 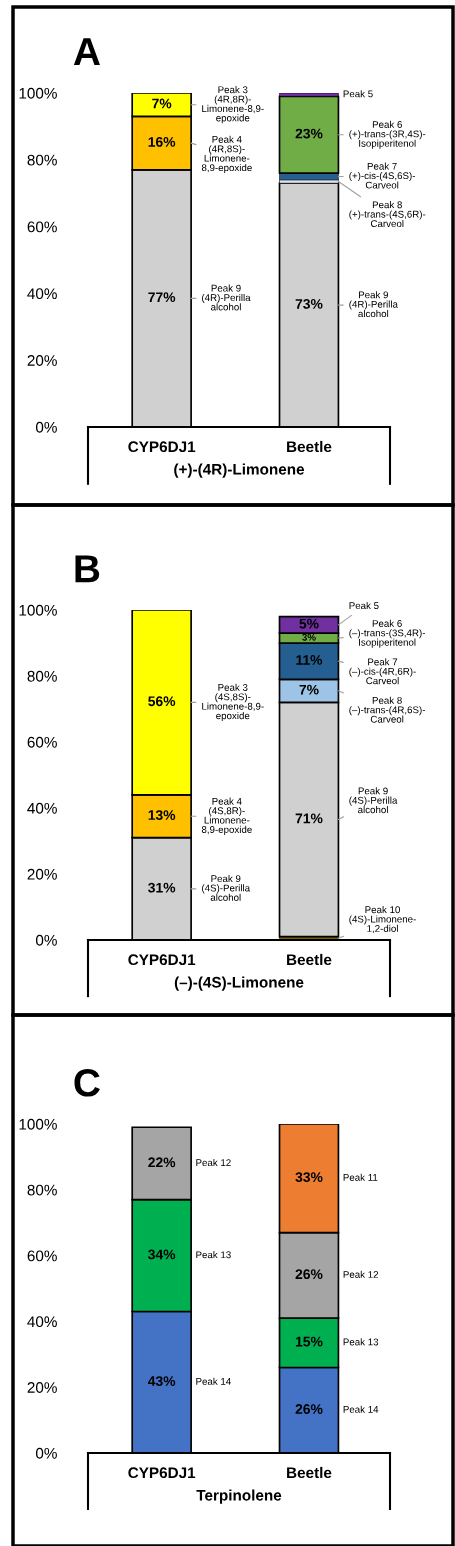 I want to click on chart-title: A, so click(x=86, y=51).